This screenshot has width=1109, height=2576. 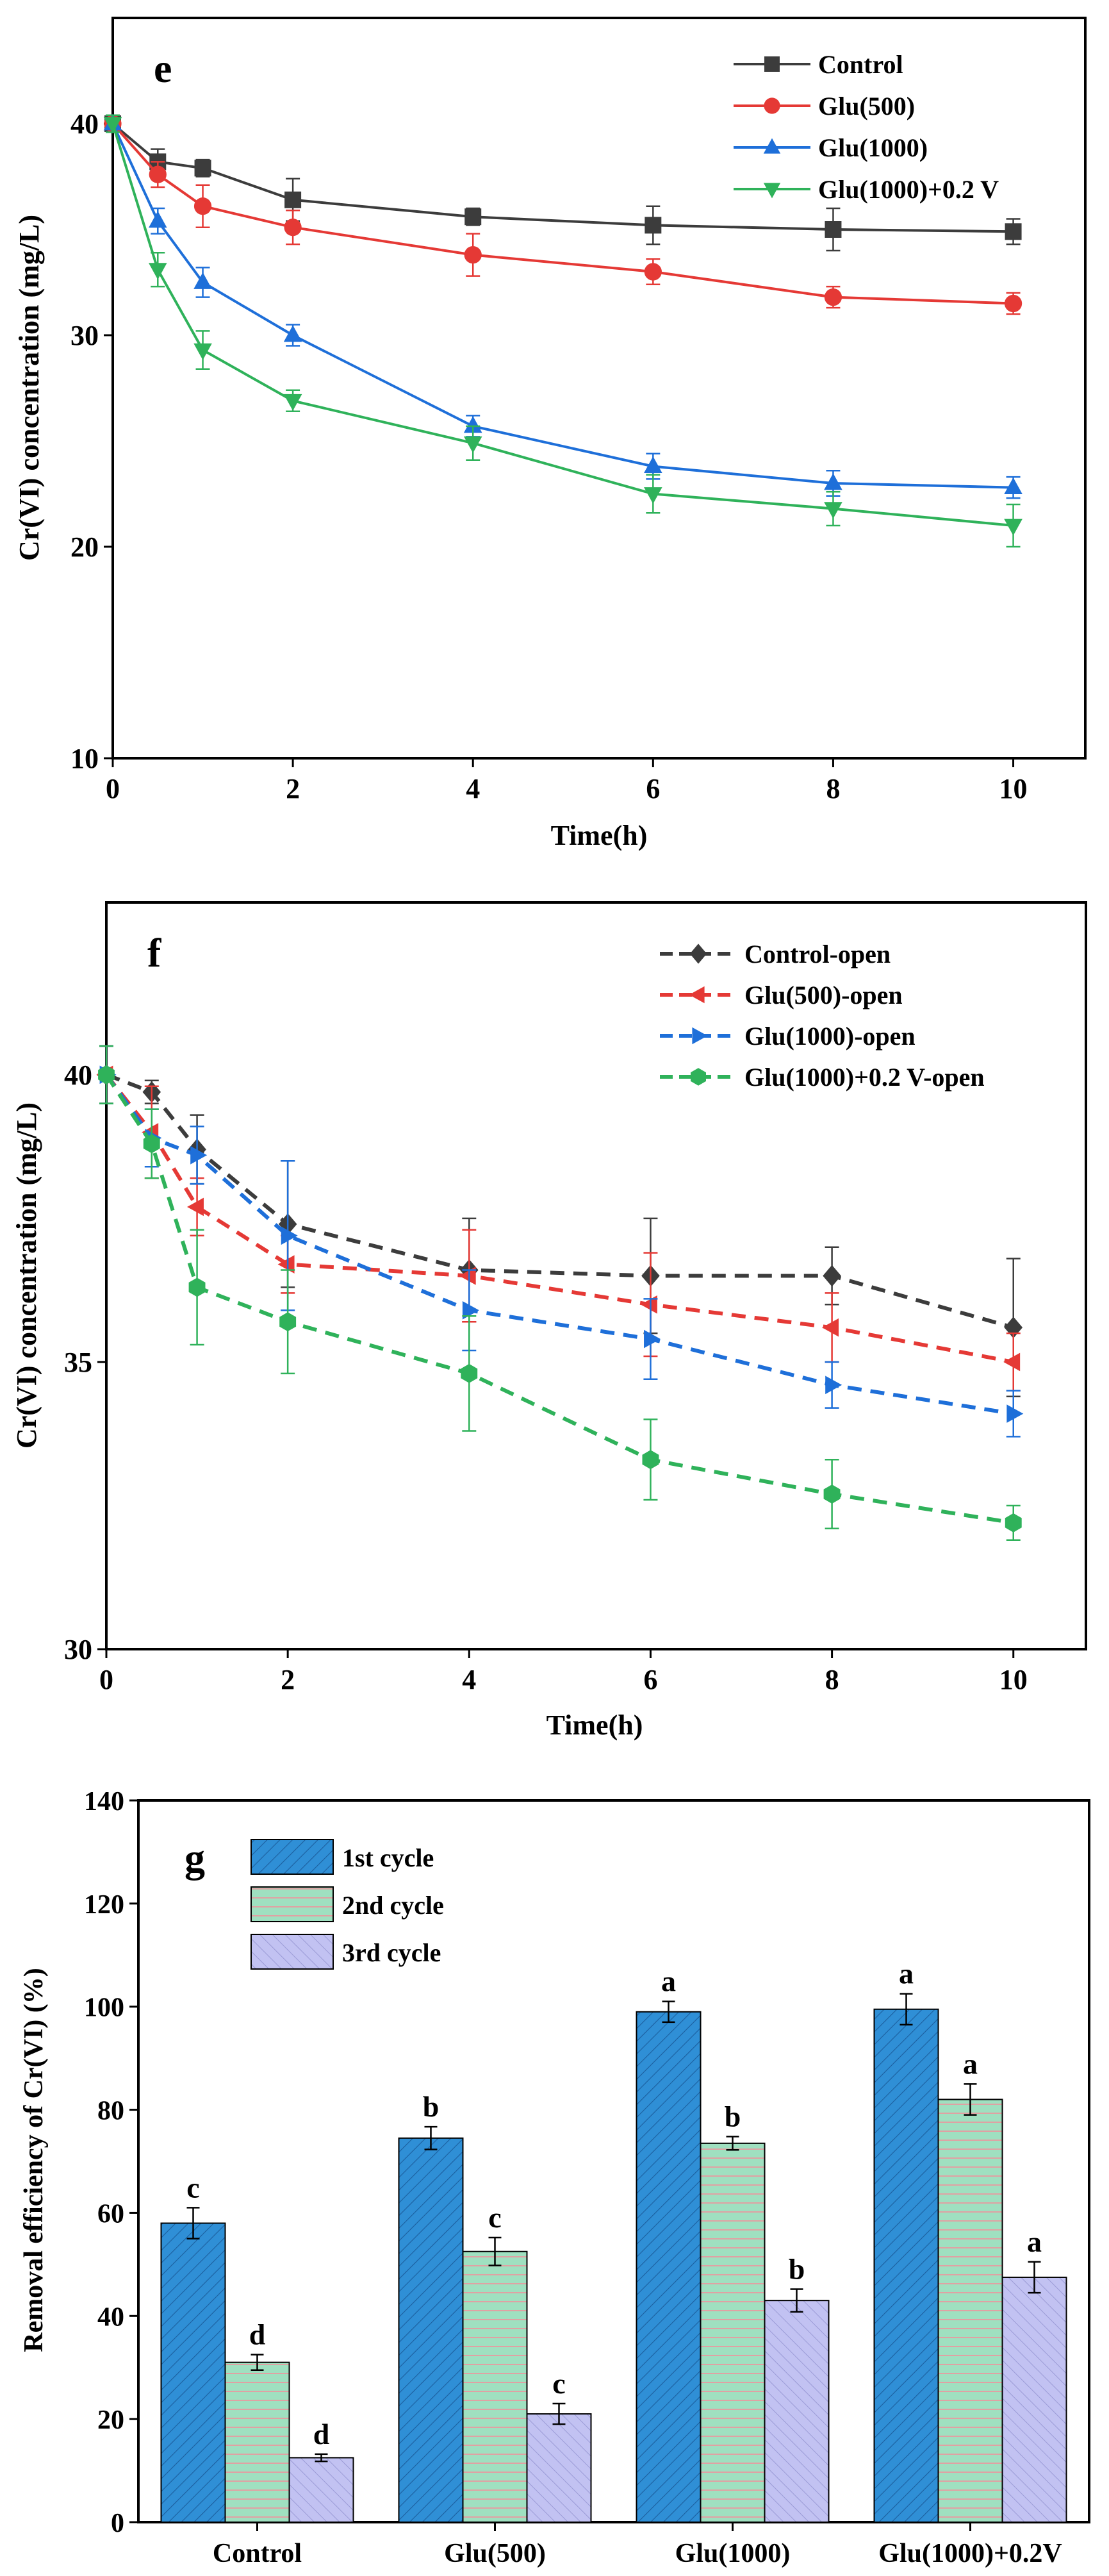 I want to click on f-series-glu-1000-open, so click(x=561, y=1242).